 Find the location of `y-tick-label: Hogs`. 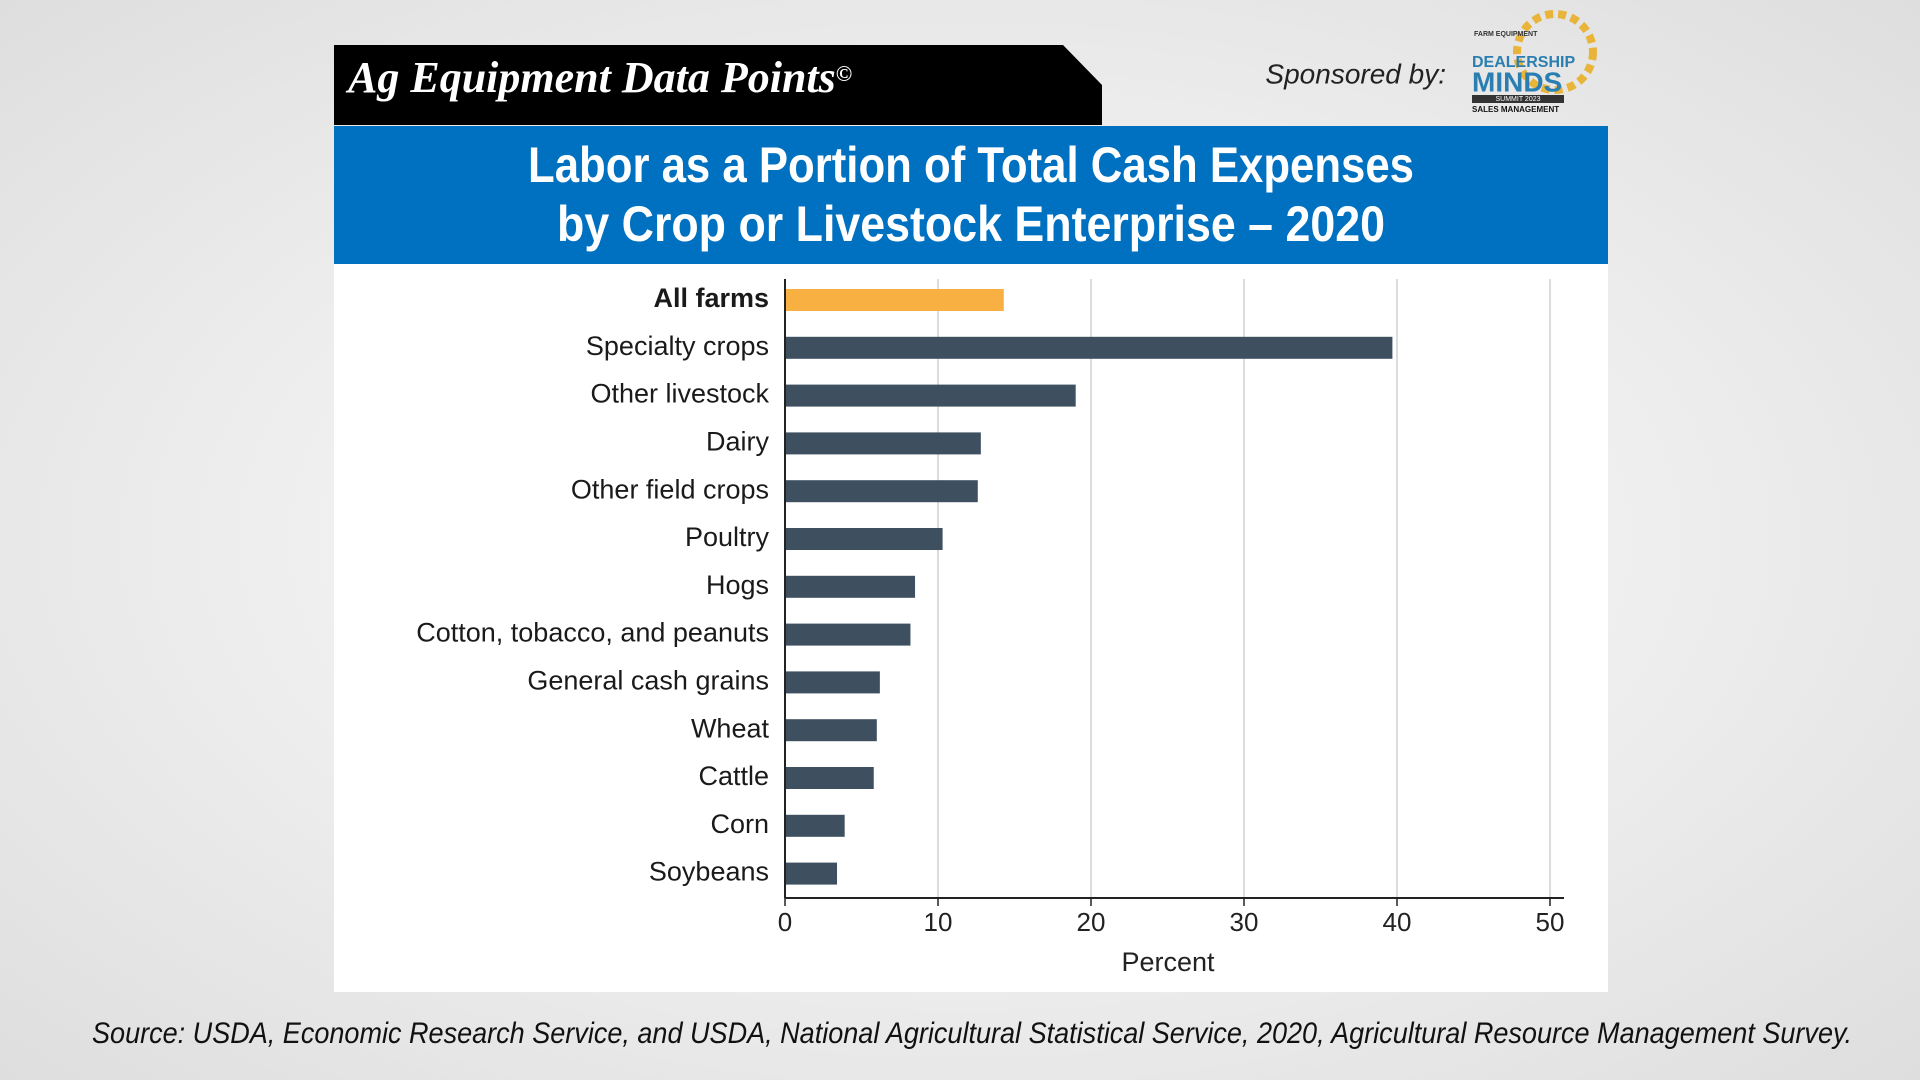

y-tick-label: Hogs is located at coordinates (737, 585).